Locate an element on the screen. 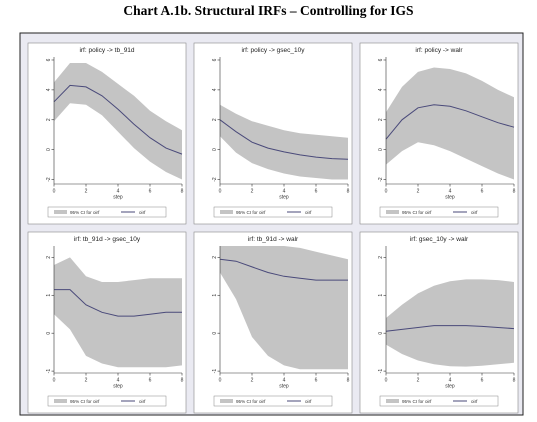 This screenshot has height=422, width=537. panel-title: irf: policy -> gsec_10y is located at coordinates (273, 50).